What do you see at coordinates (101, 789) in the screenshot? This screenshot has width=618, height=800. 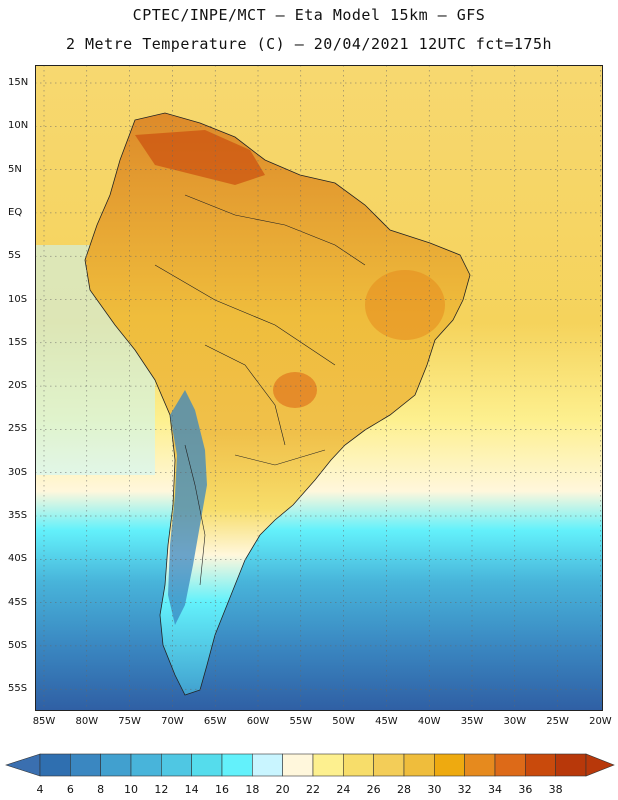 I see `colorbar-tick-label: 8` at bounding box center [101, 789].